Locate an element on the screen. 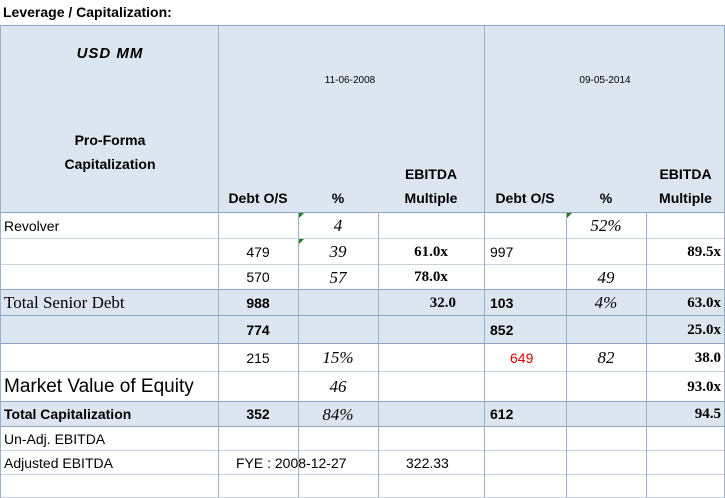  band-total-cap is located at coordinates (362, 414).